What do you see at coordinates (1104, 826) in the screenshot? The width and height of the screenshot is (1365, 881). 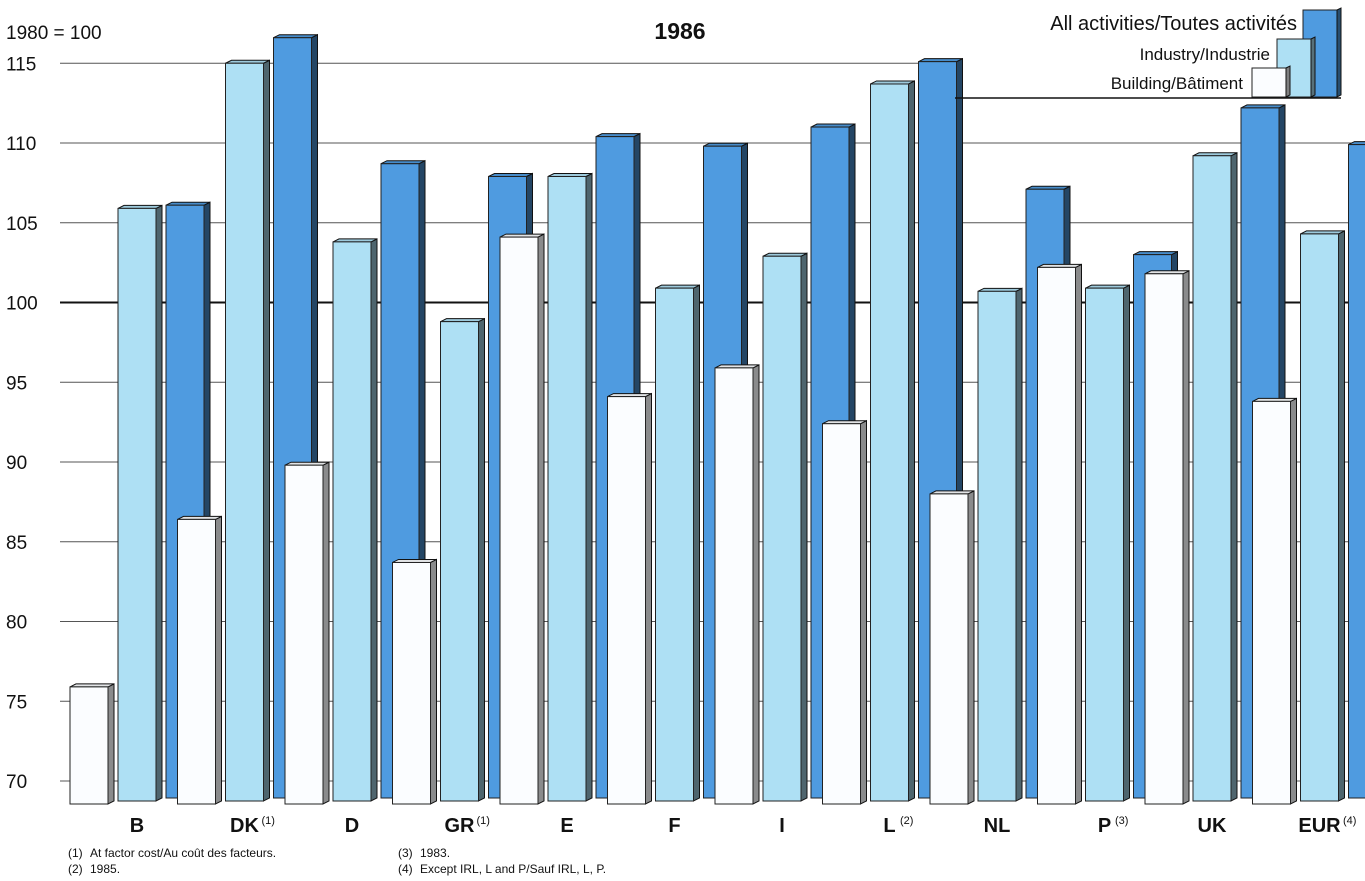 I see `x-tick-label: P` at bounding box center [1104, 826].